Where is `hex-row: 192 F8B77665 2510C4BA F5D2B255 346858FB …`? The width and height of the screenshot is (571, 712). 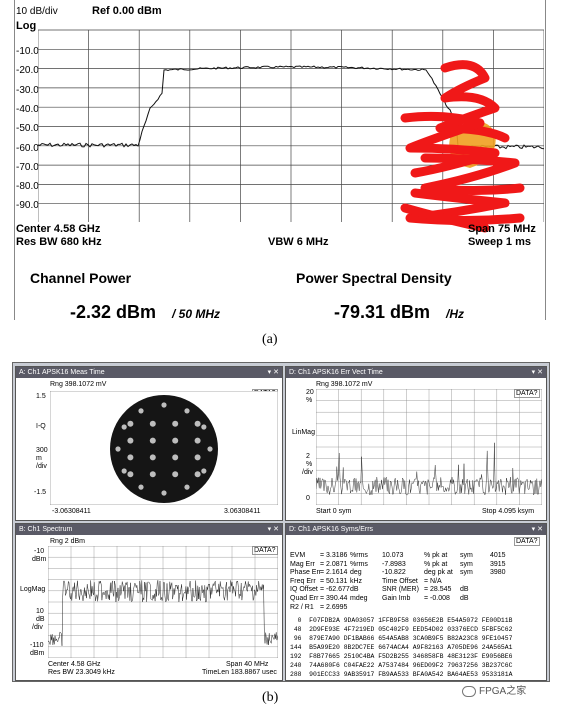 hex-row: 192 F8B77665 2510C4BA F5D2B255 346858FB … is located at coordinates (401, 656).